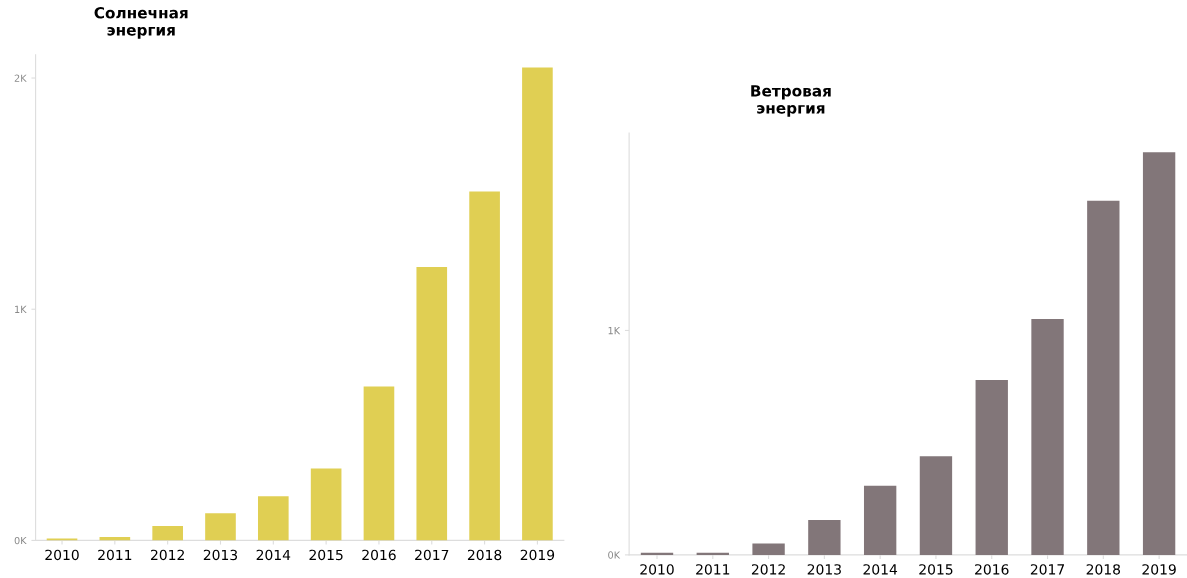  I want to click on chart-title: Ветровая энергия, so click(791, 101).